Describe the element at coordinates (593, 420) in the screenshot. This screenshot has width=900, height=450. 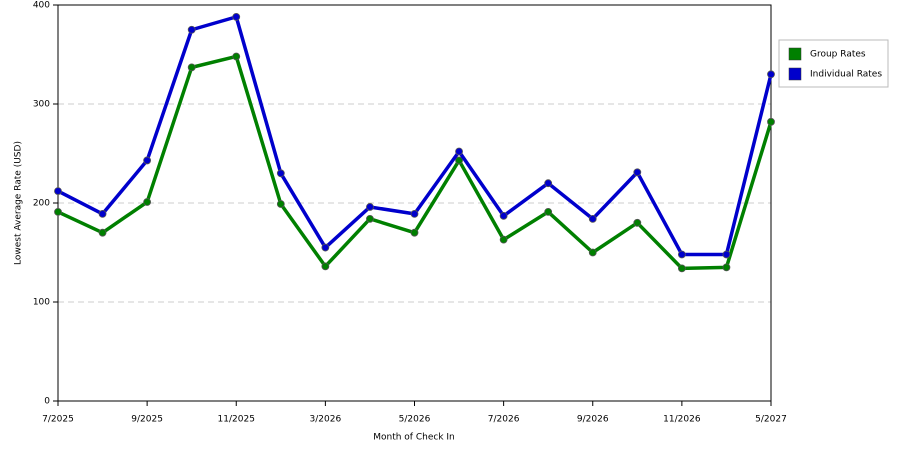
I see `x-tick-label: 9/2026` at that location.